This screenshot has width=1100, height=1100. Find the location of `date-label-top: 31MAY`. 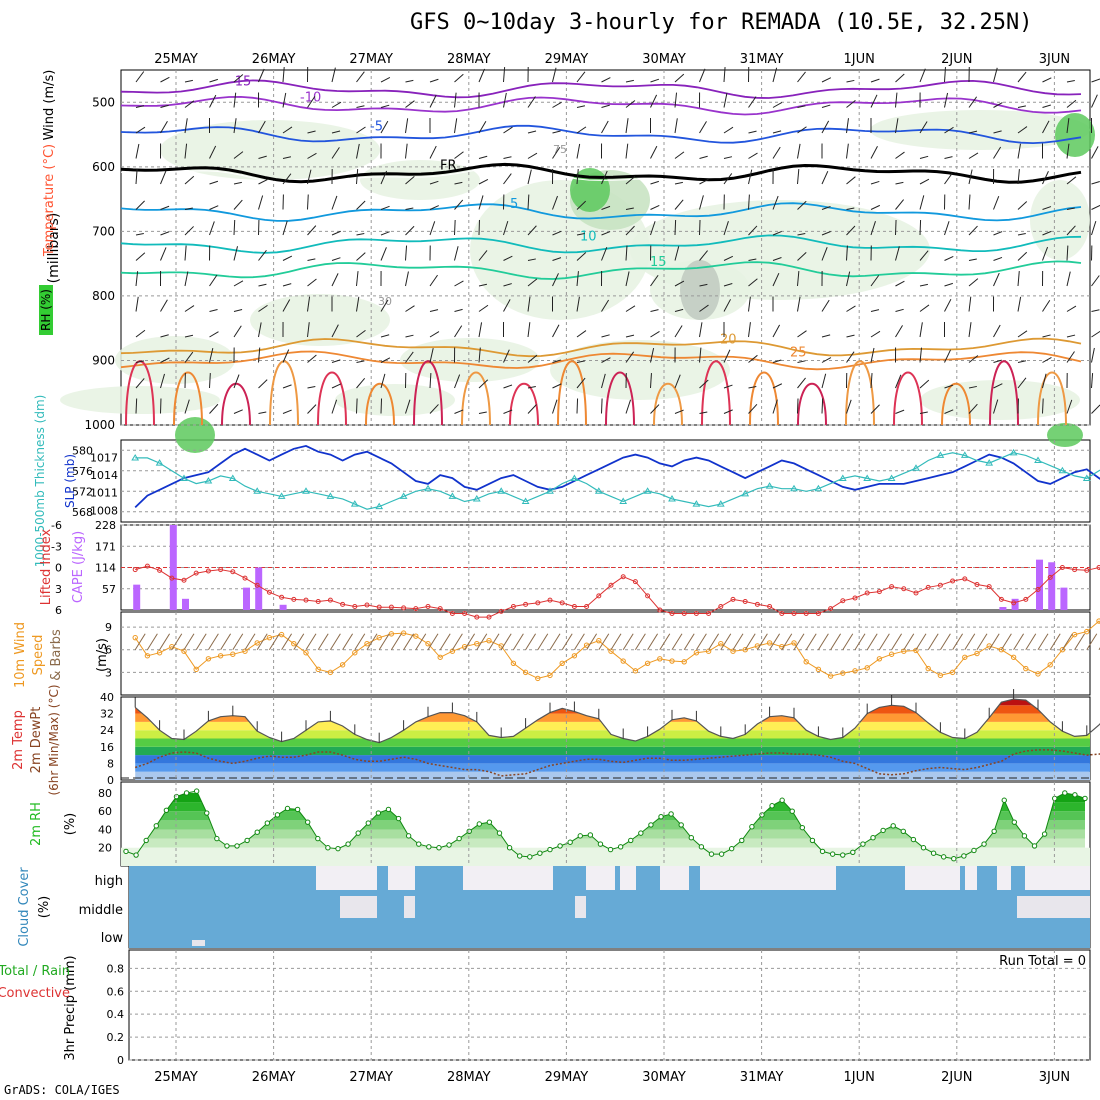

date-label-top: 31MAY is located at coordinates (762, 59).